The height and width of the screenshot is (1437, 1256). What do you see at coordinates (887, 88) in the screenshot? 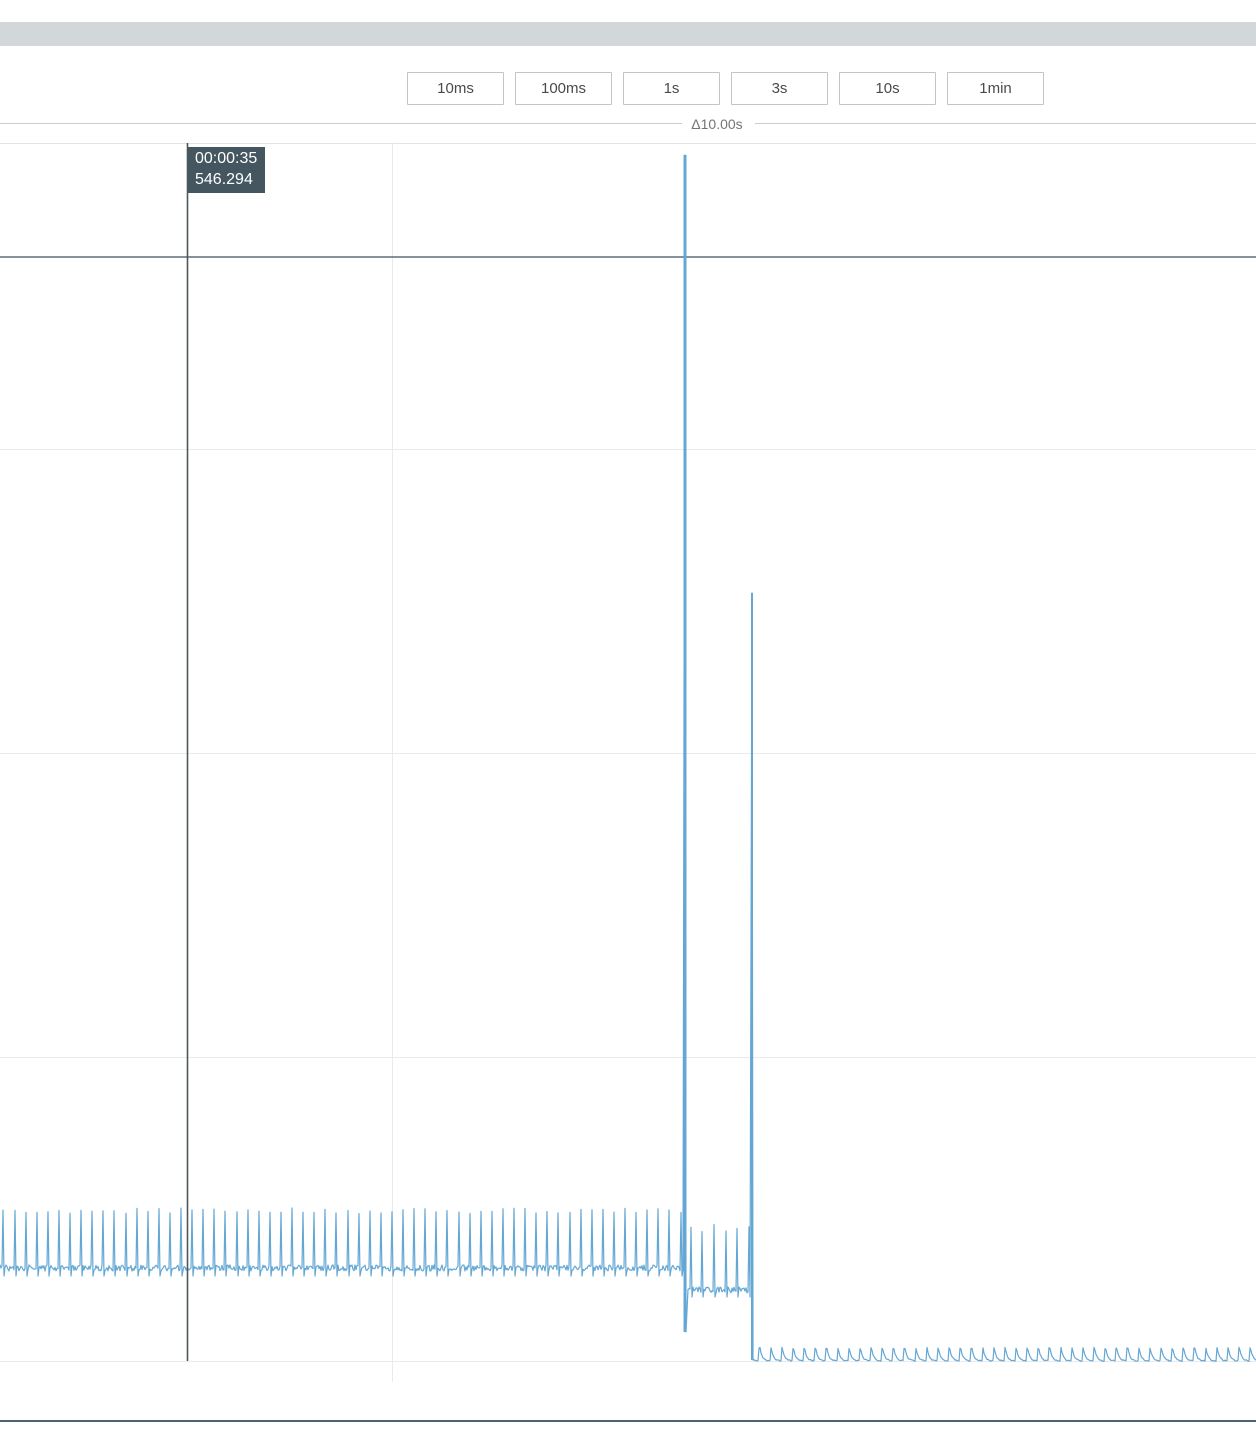
I see `time-scale-button-10s: 10s` at bounding box center [887, 88].